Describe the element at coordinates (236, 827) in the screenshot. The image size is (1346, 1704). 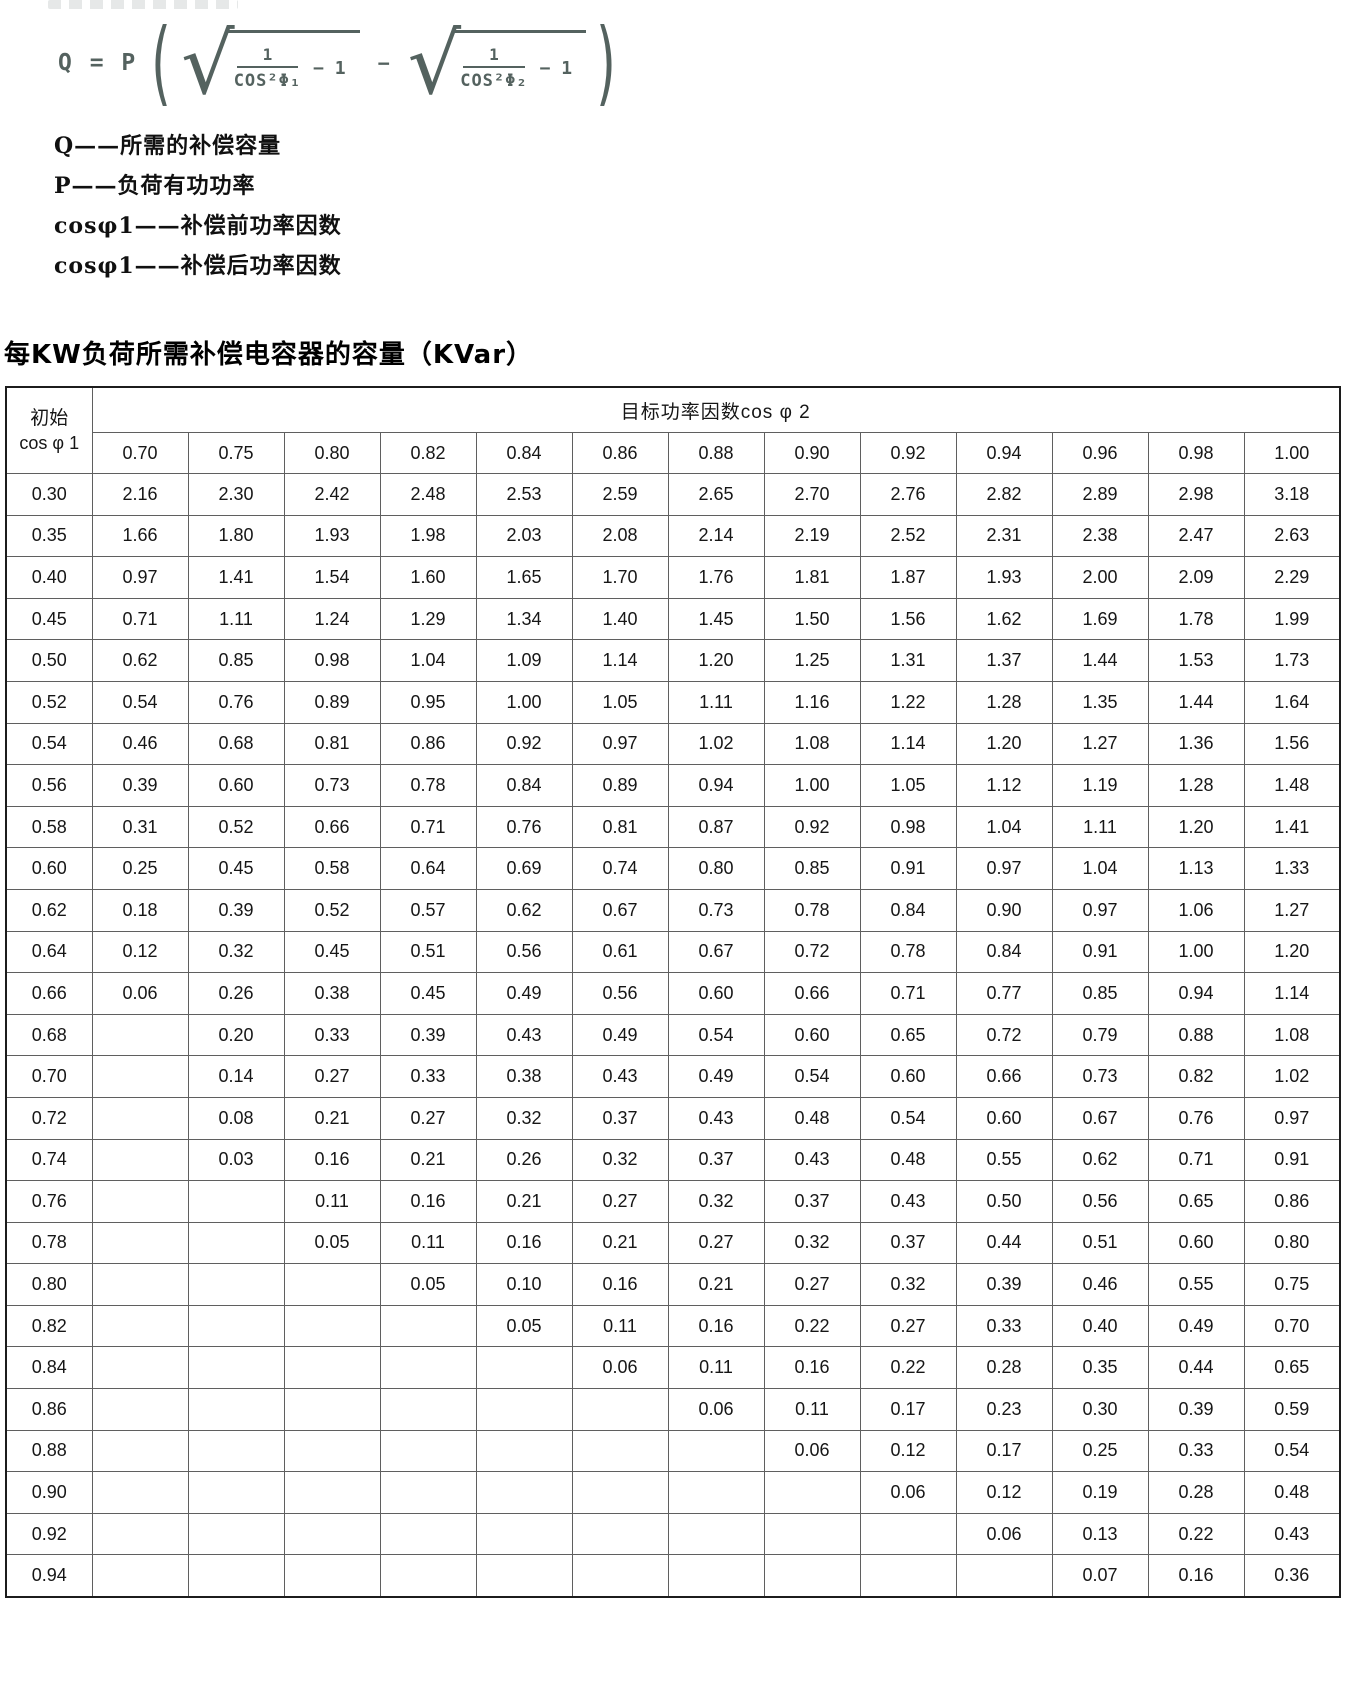
I see `table-cell: 0.52` at that location.